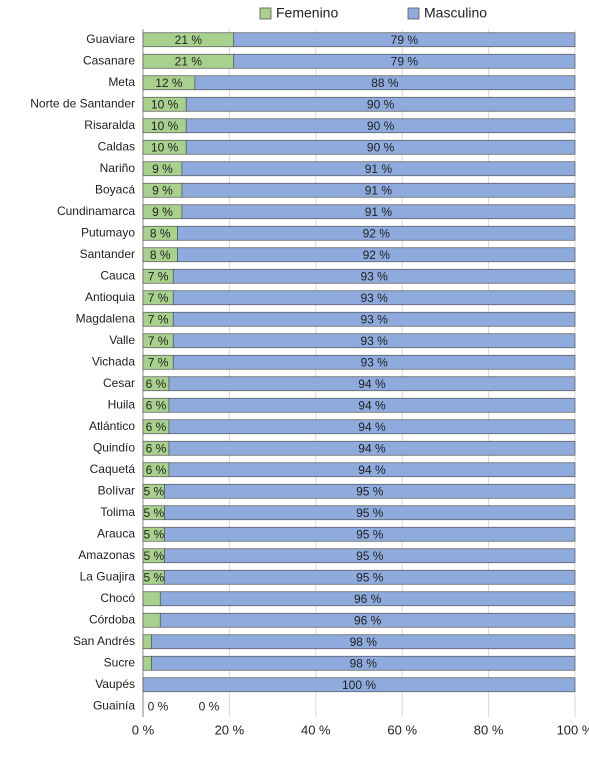 The height and width of the screenshot is (762, 589). What do you see at coordinates (230, 729) in the screenshot?
I see `x-tick-label: 20 %` at bounding box center [230, 729].